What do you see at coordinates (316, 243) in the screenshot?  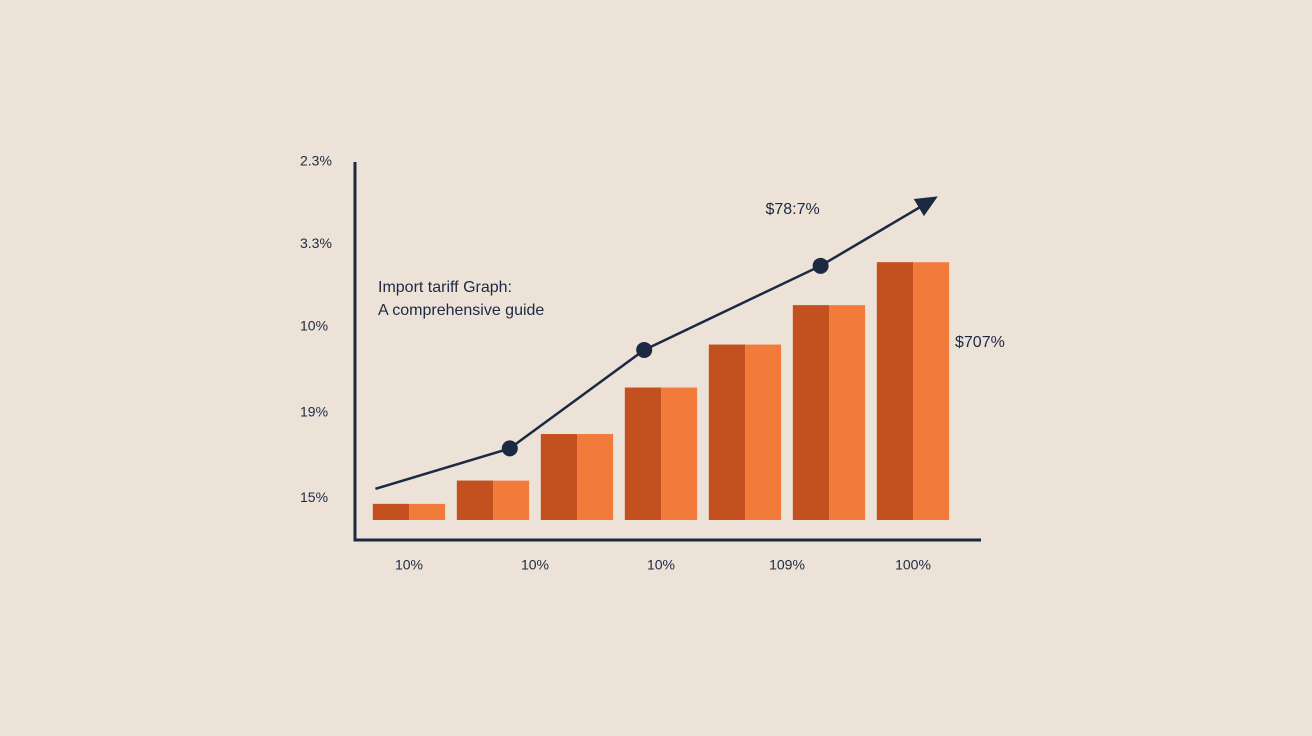 I see `y-tick-label: 3.3%` at bounding box center [316, 243].